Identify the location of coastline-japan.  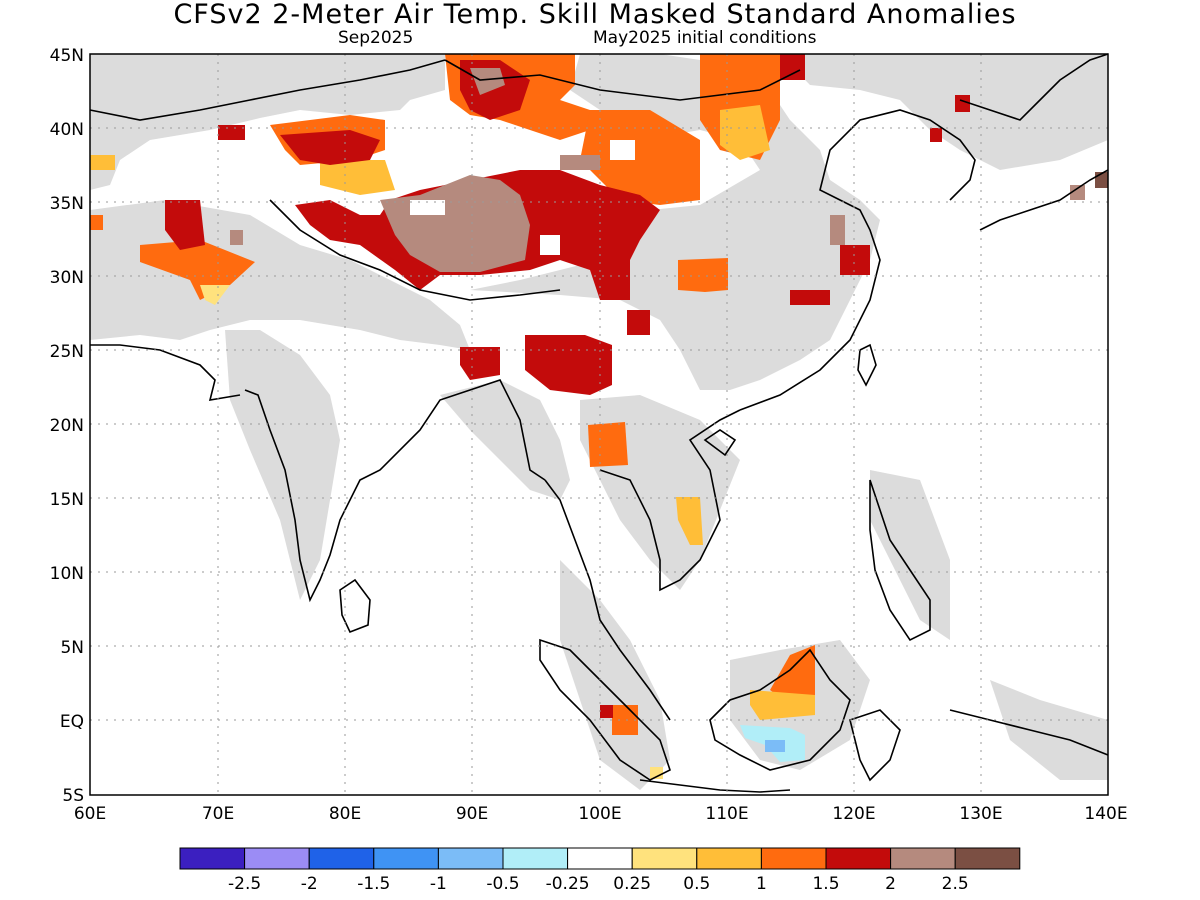
(1044, 200).